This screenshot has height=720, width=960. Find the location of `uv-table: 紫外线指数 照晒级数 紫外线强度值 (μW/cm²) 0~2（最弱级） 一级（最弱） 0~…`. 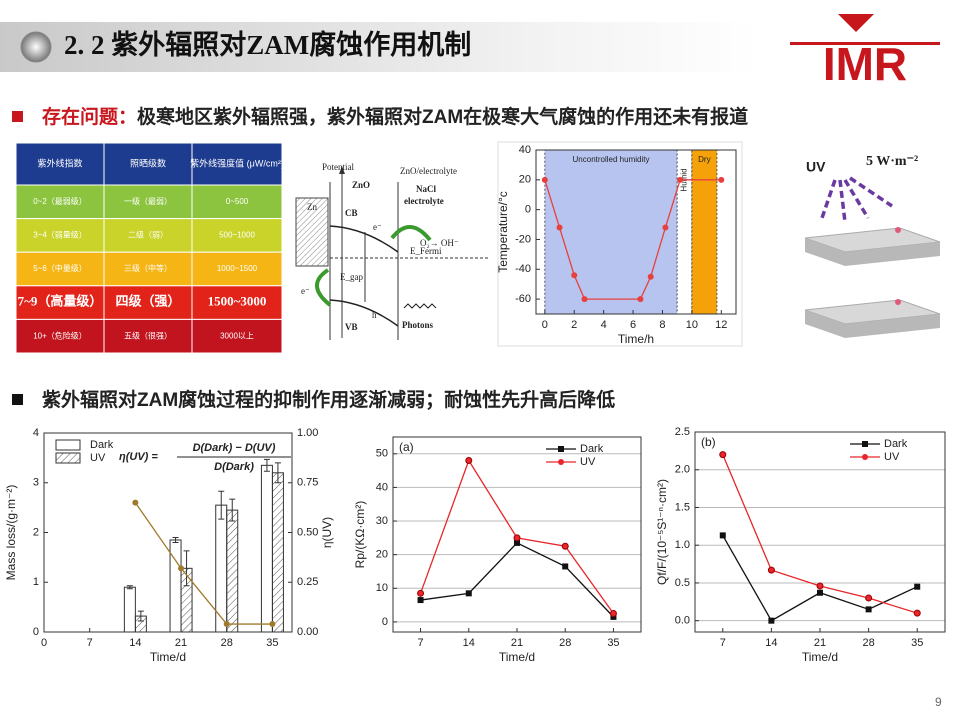

uv-table: 紫外线指数 照晒级数 紫外线强度值 (μW/cm²) 0~2（最弱级） 一级（最弱） 0~… is located at coordinates (149, 248).